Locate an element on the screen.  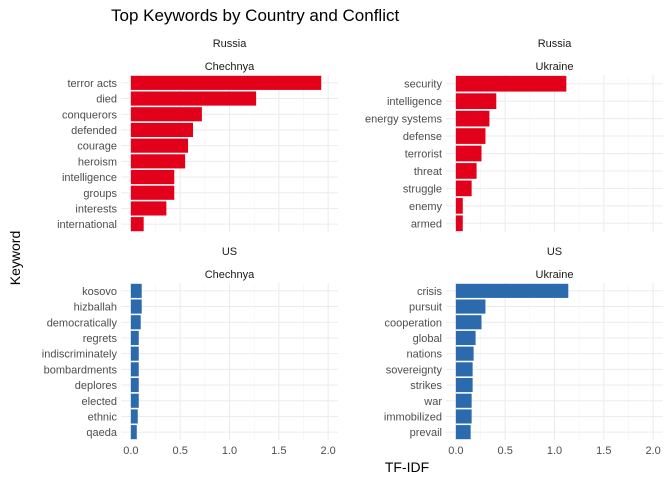
y-tick-label: security is located at coordinates (423, 85).